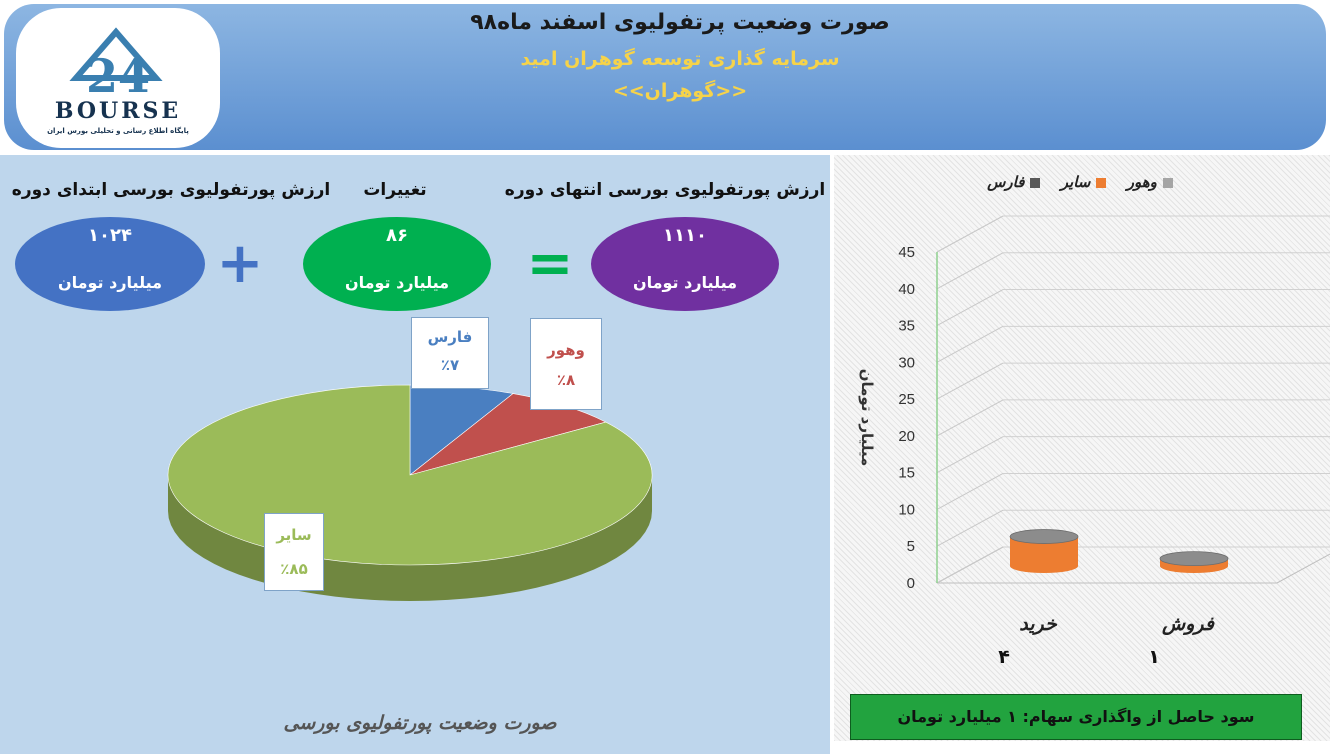 Image resolution: width=1333 pixels, height=754 pixels. I want to click on legend-swatch-fars, so click(1035, 182).